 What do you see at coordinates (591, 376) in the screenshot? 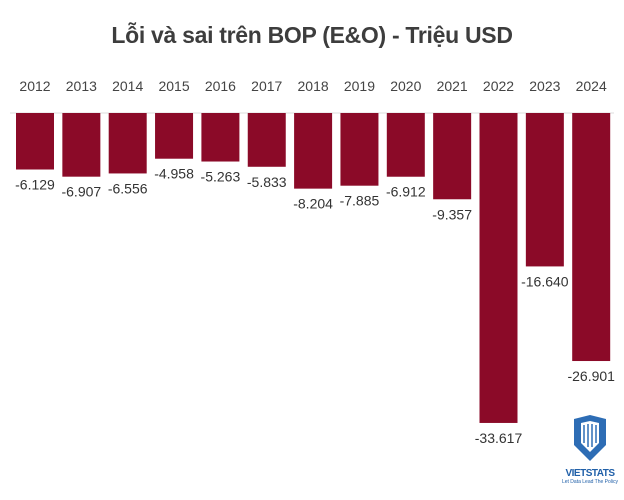
I see `data-label: -26.901` at bounding box center [591, 376].